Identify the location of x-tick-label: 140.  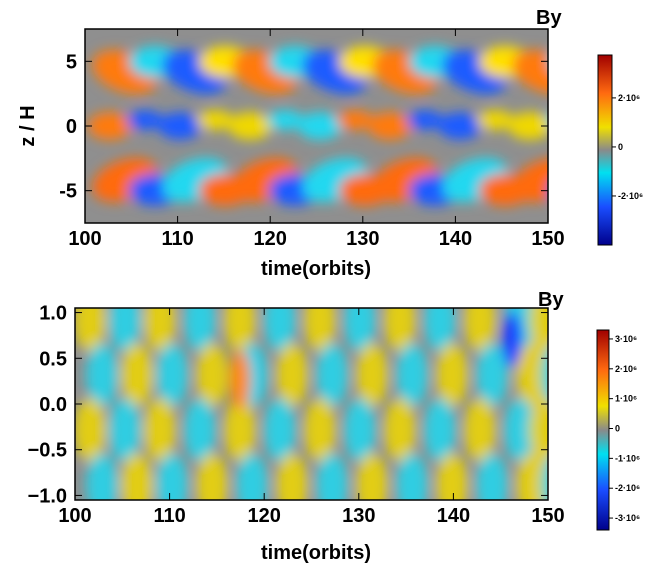
(453, 516).